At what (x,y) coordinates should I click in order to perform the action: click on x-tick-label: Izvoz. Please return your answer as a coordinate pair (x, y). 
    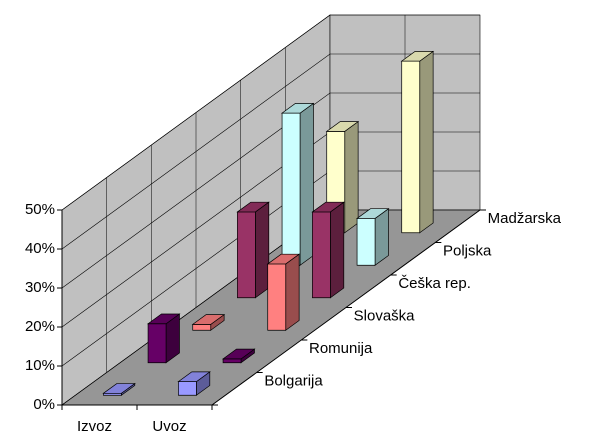
    Looking at the image, I should click on (94, 426).